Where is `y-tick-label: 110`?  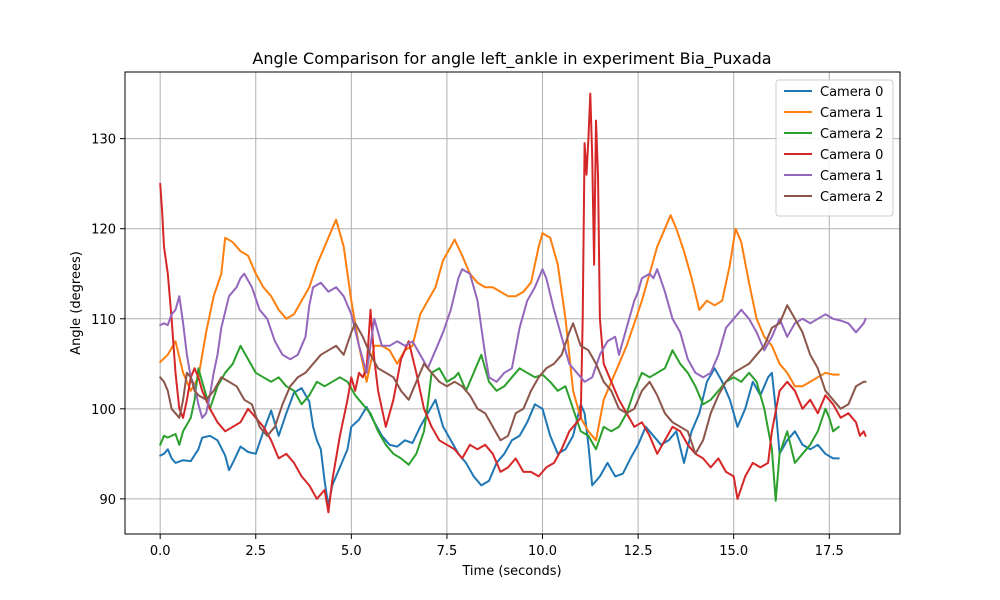 y-tick-label: 110 is located at coordinates (103, 320).